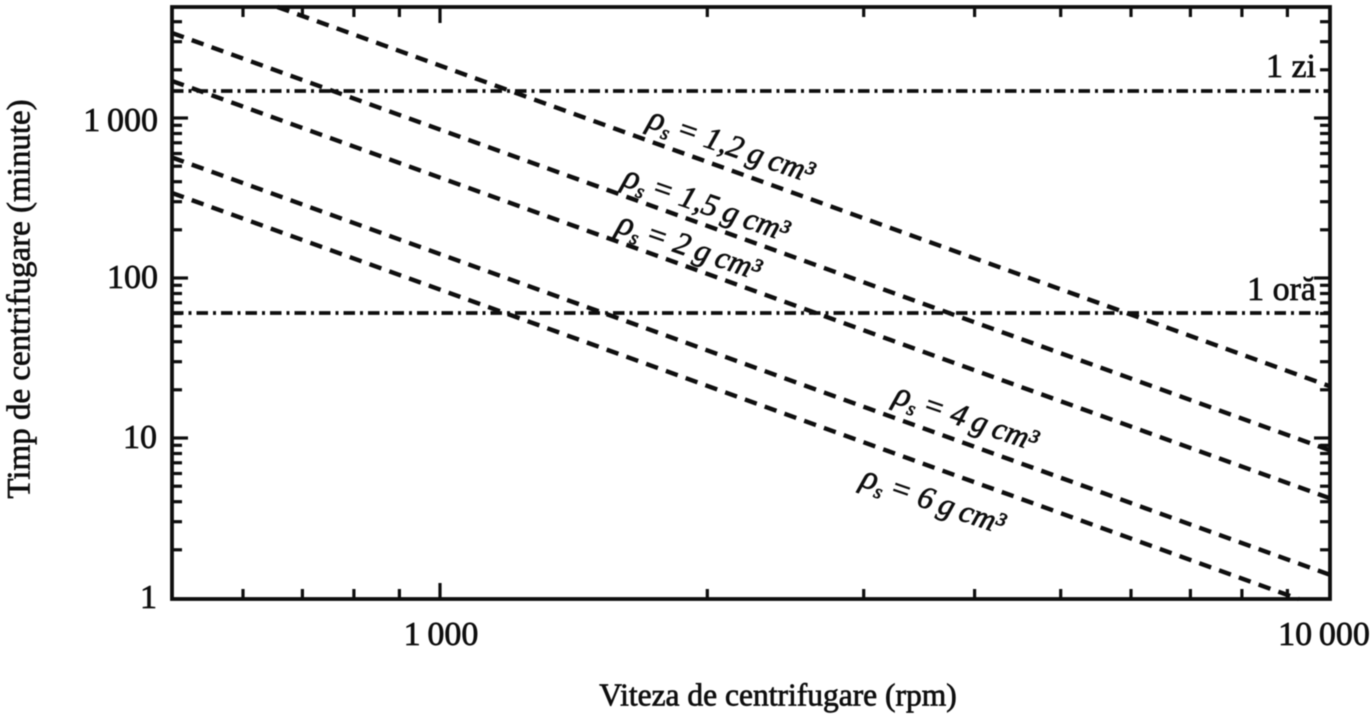 The height and width of the screenshot is (718, 1370). I want to click on svg-text: Viteza de centrifugare (rpm), so click(778, 695).